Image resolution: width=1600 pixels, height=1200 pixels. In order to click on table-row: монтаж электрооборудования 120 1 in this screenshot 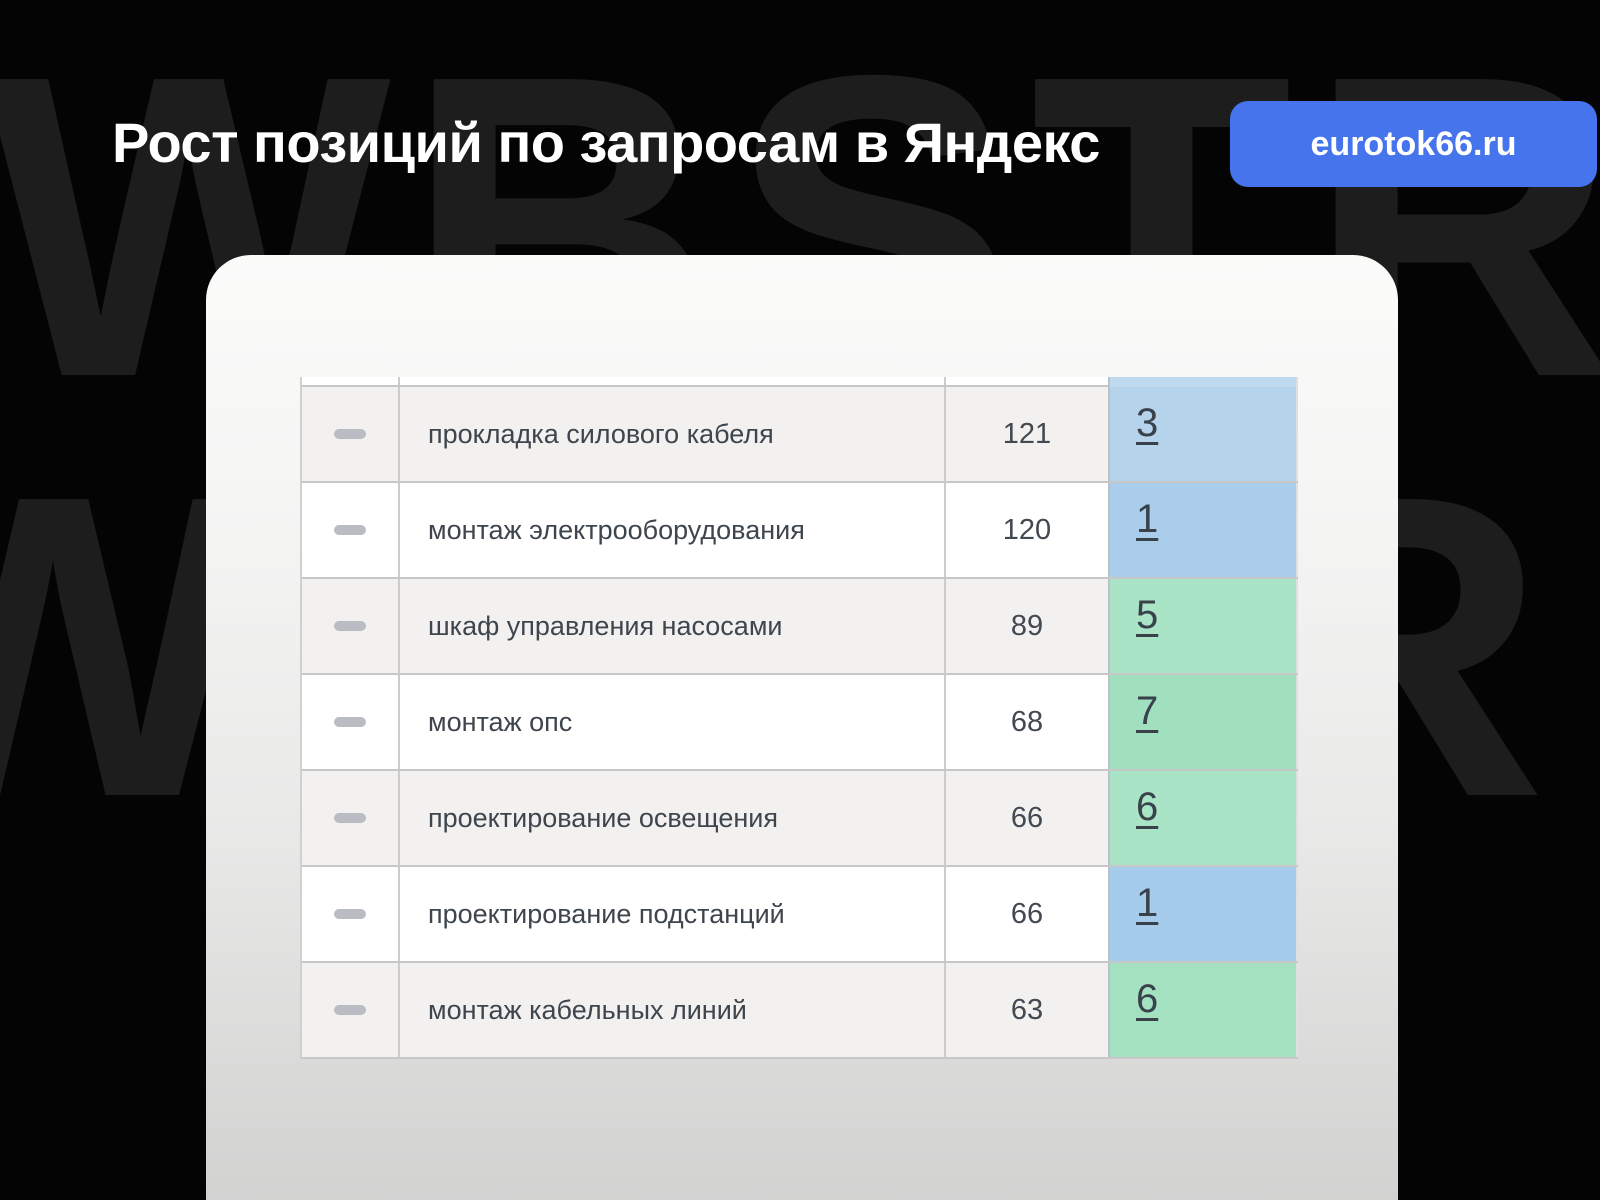, I will do `click(800, 531)`.